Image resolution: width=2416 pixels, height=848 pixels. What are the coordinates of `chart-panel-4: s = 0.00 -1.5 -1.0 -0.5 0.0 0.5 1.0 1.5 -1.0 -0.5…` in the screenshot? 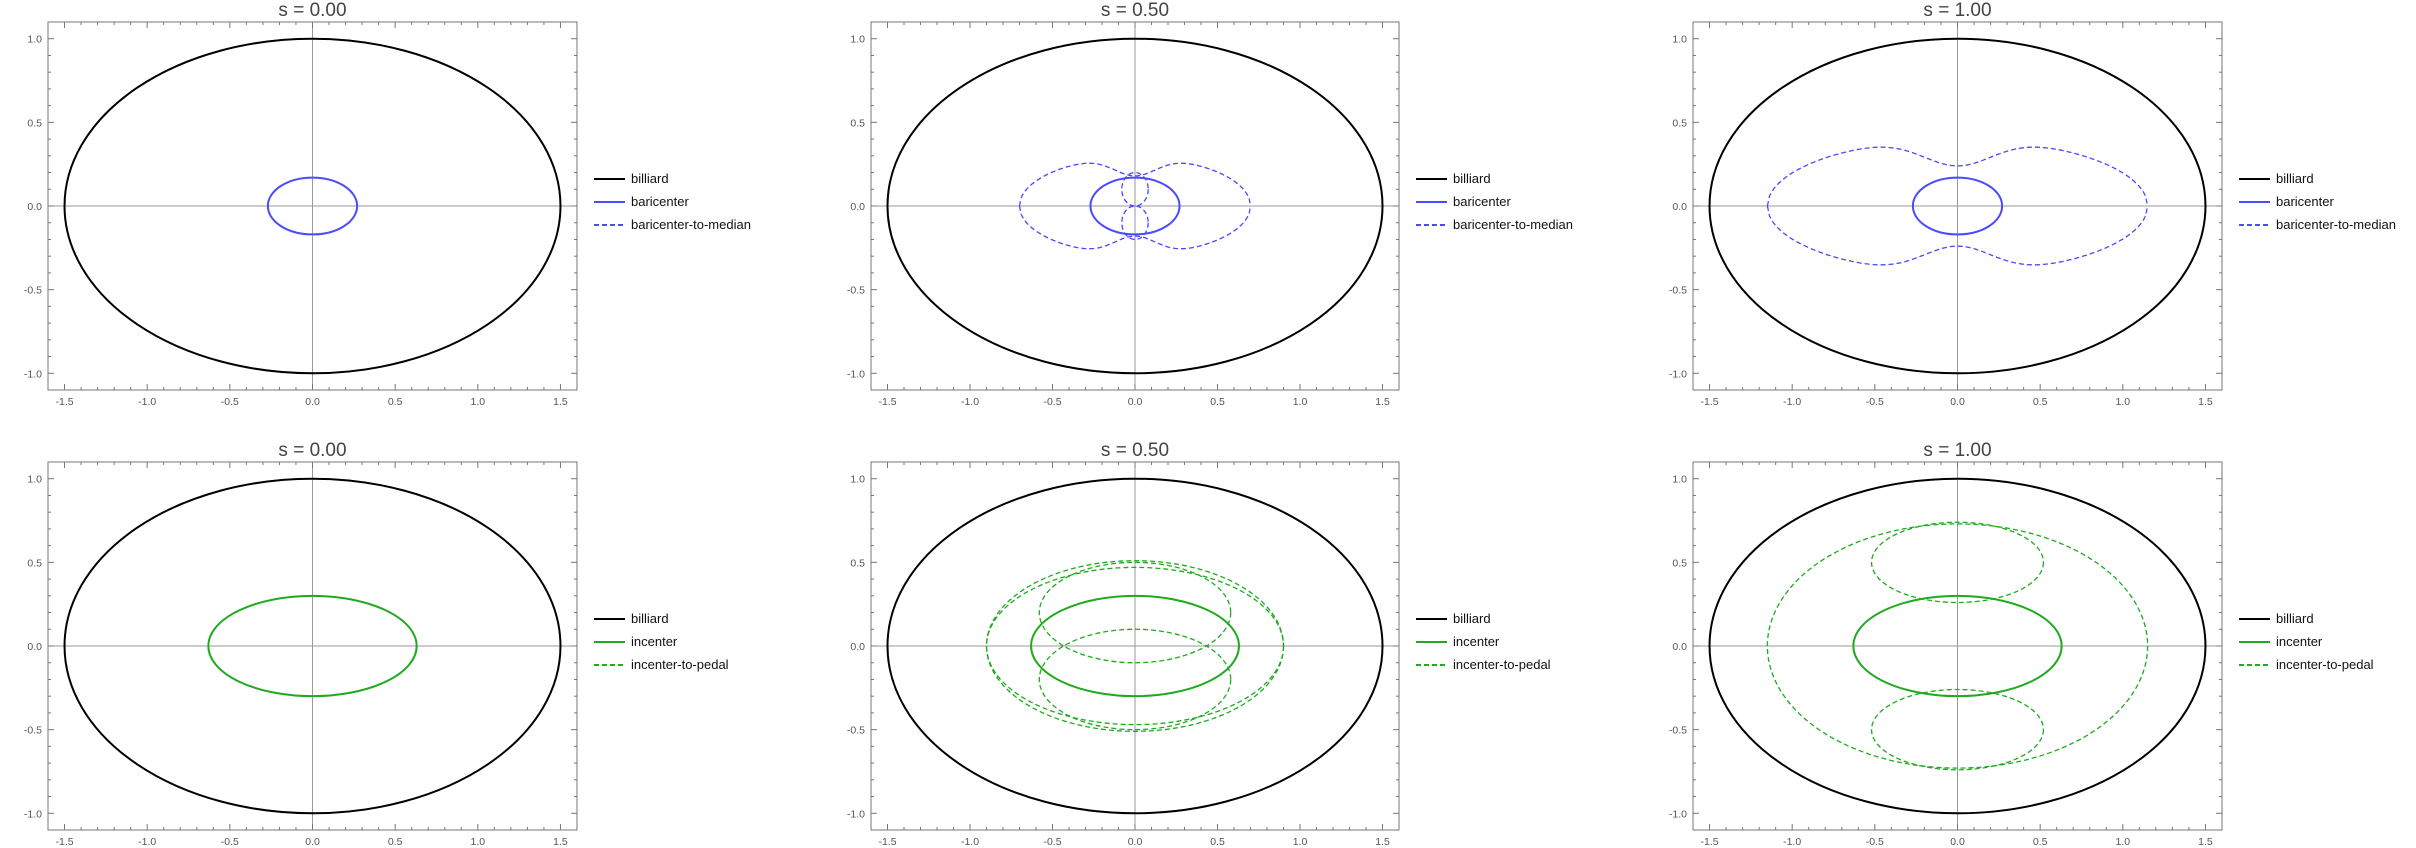 It's located at (376, 644).